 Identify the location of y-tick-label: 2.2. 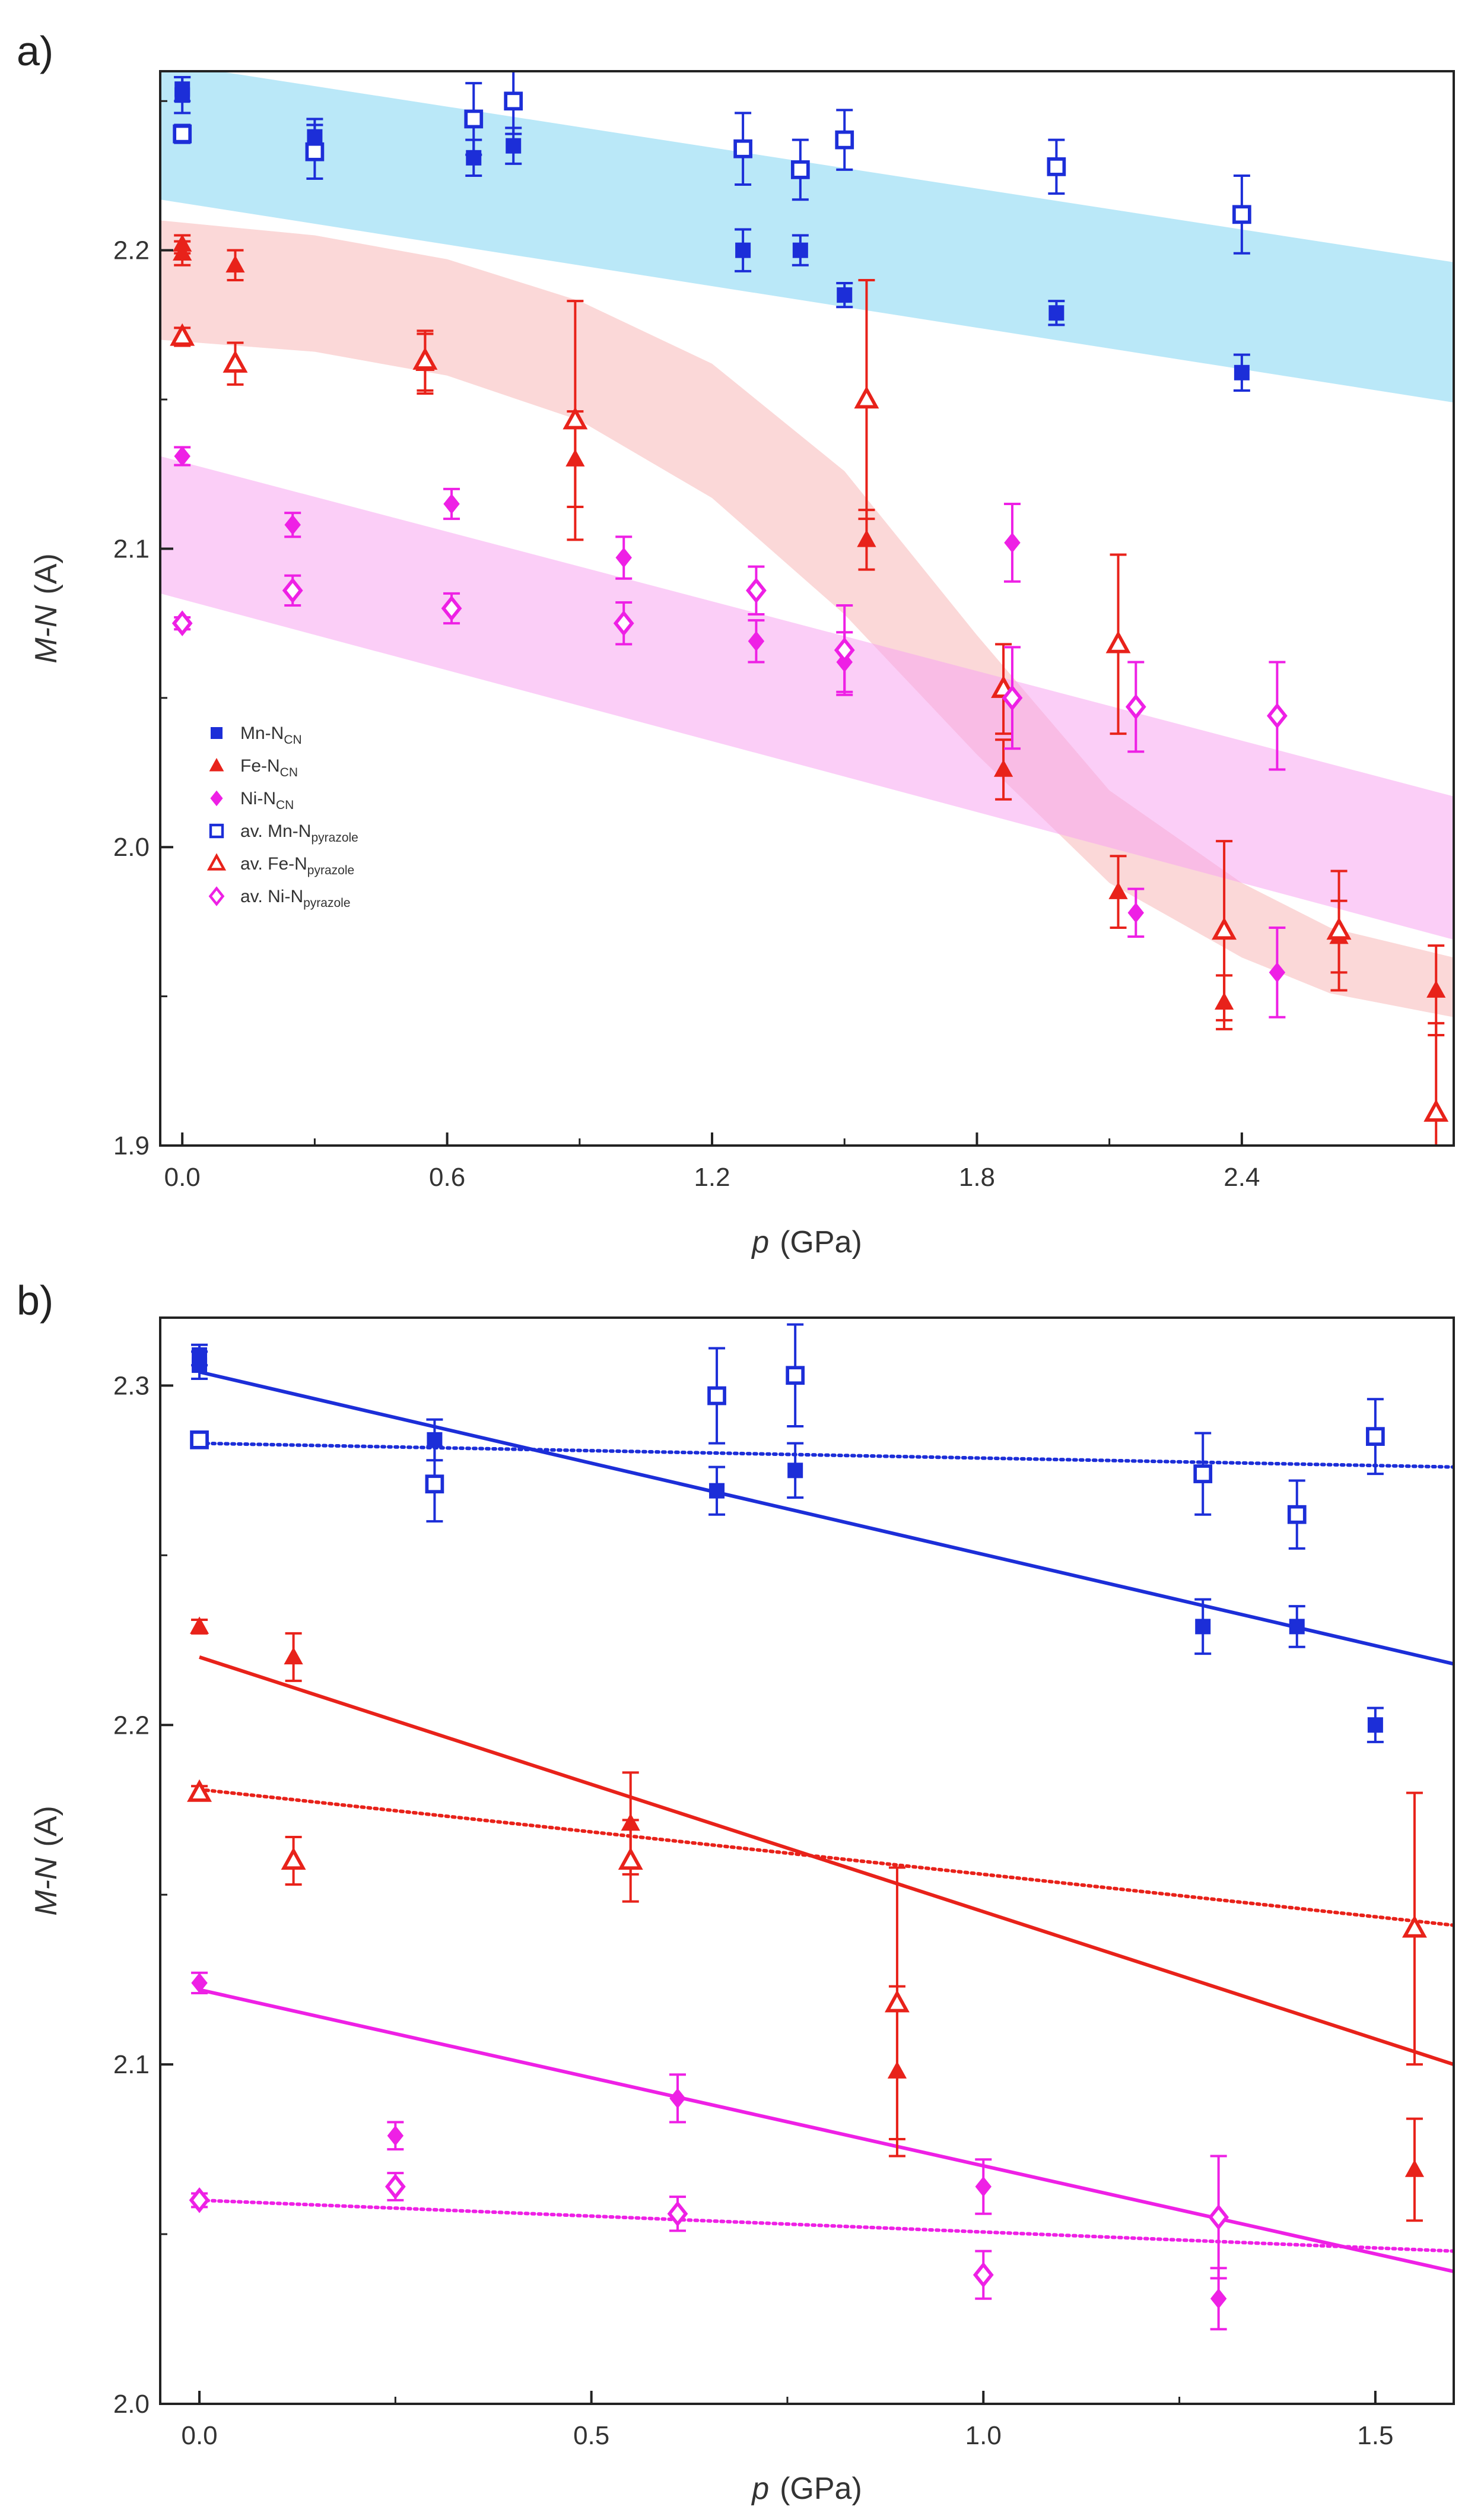
(131, 1725).